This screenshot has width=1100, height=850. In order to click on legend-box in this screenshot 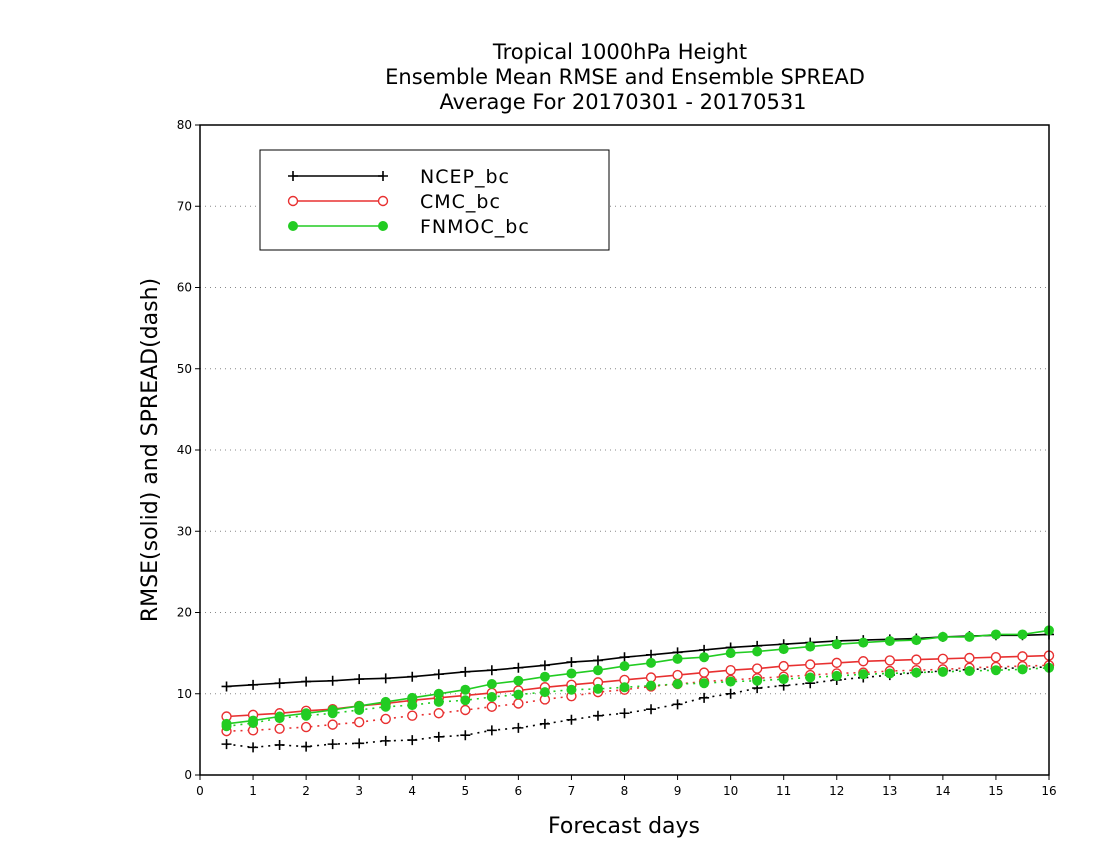, I will do `click(434, 200)`.